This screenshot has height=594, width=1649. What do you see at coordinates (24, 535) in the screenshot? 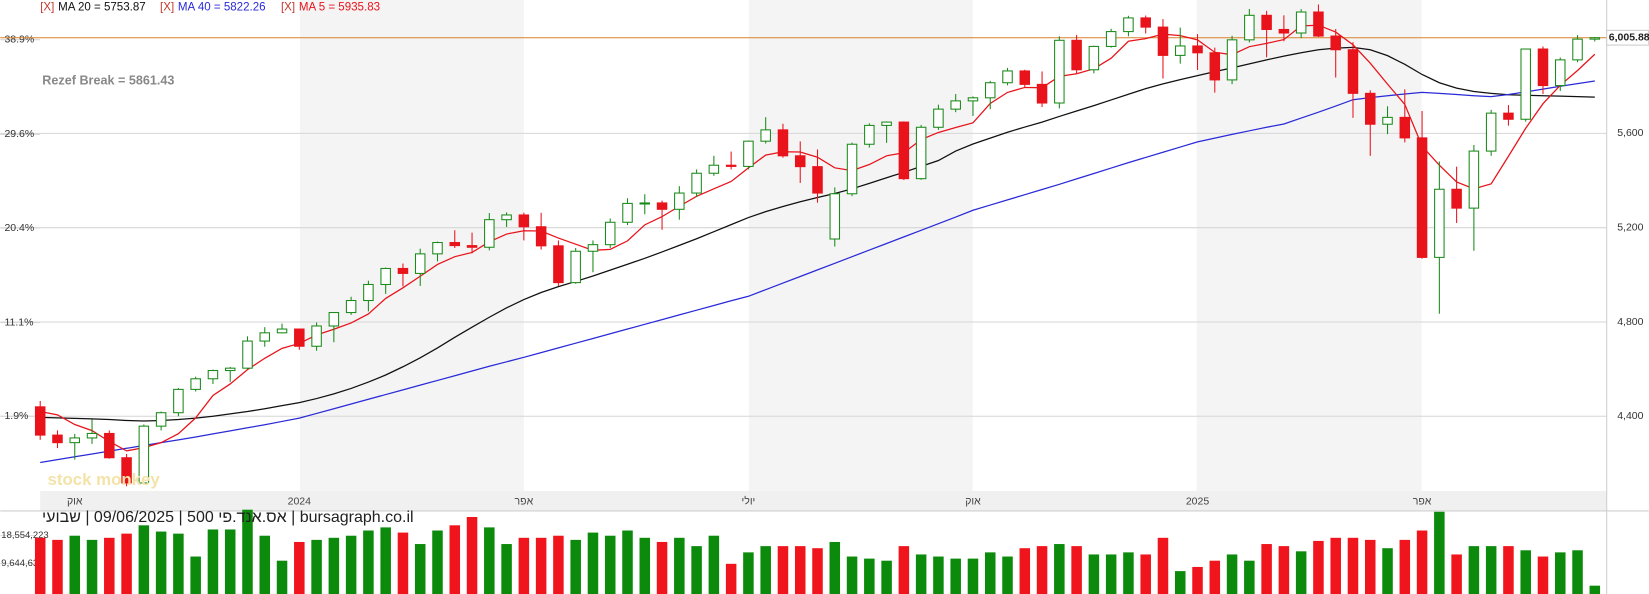
I see `volume-tick-label: 18,554,223` at bounding box center [24, 535].